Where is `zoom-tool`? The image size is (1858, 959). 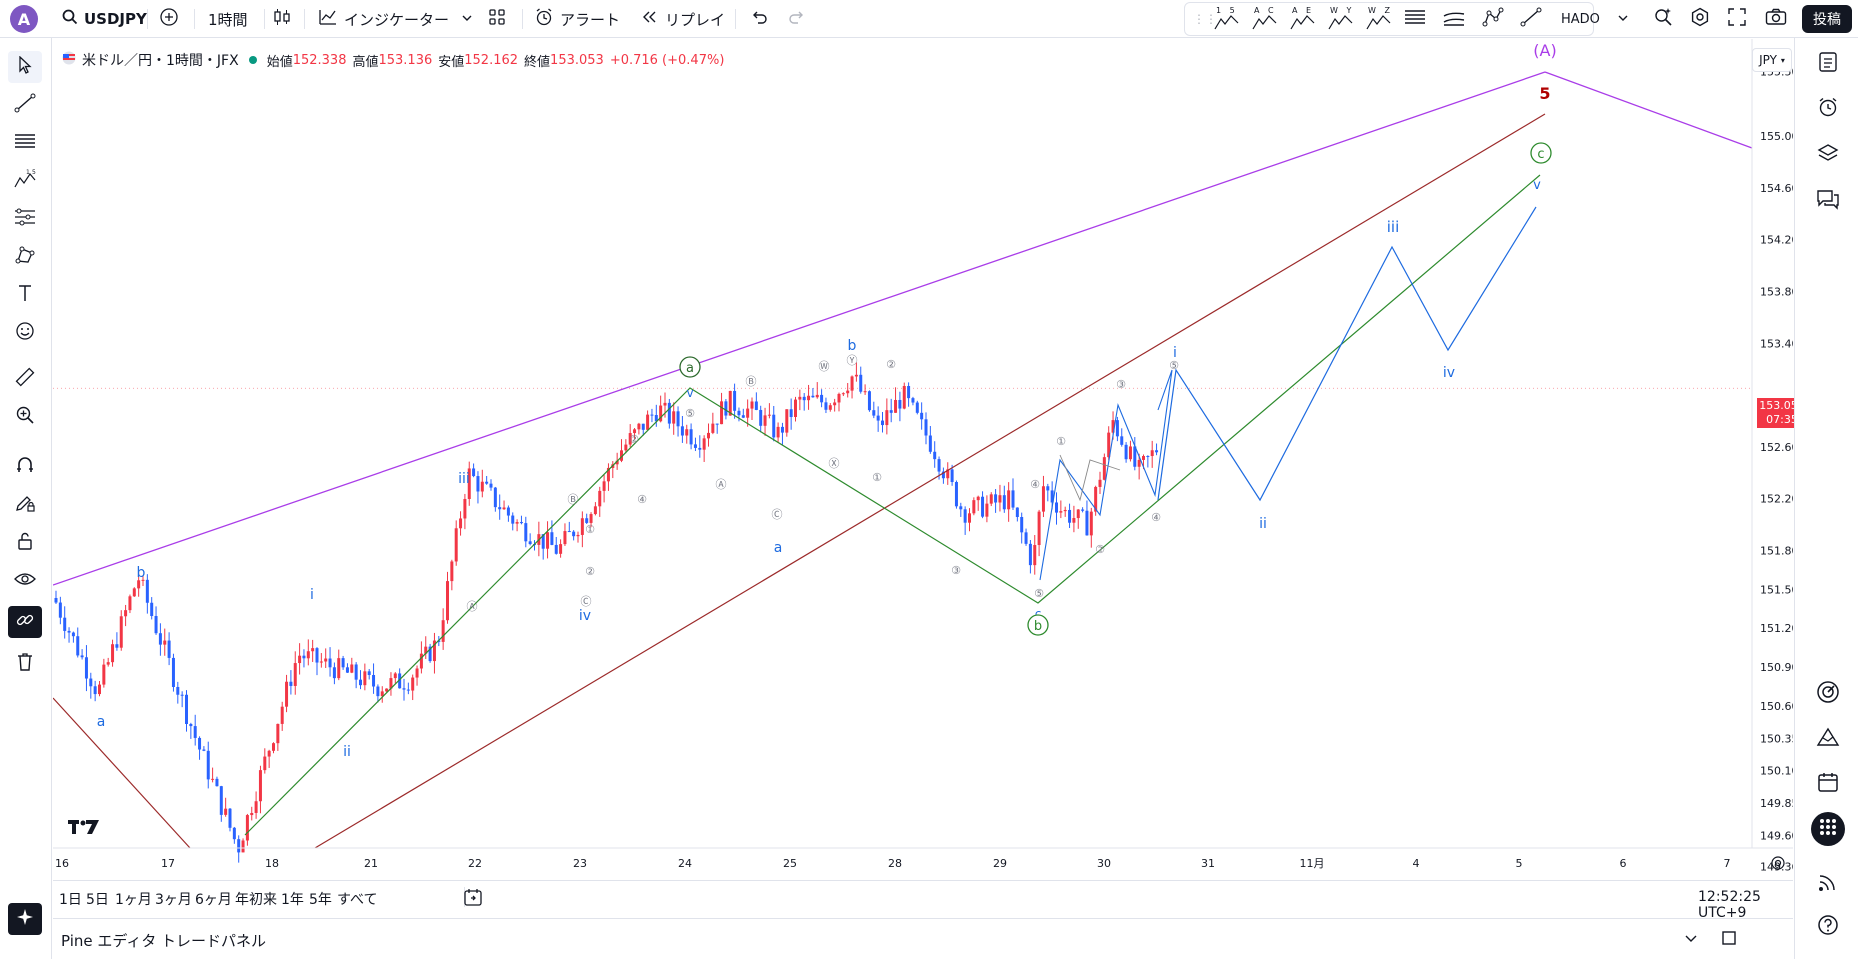 zoom-tool is located at coordinates (25, 417).